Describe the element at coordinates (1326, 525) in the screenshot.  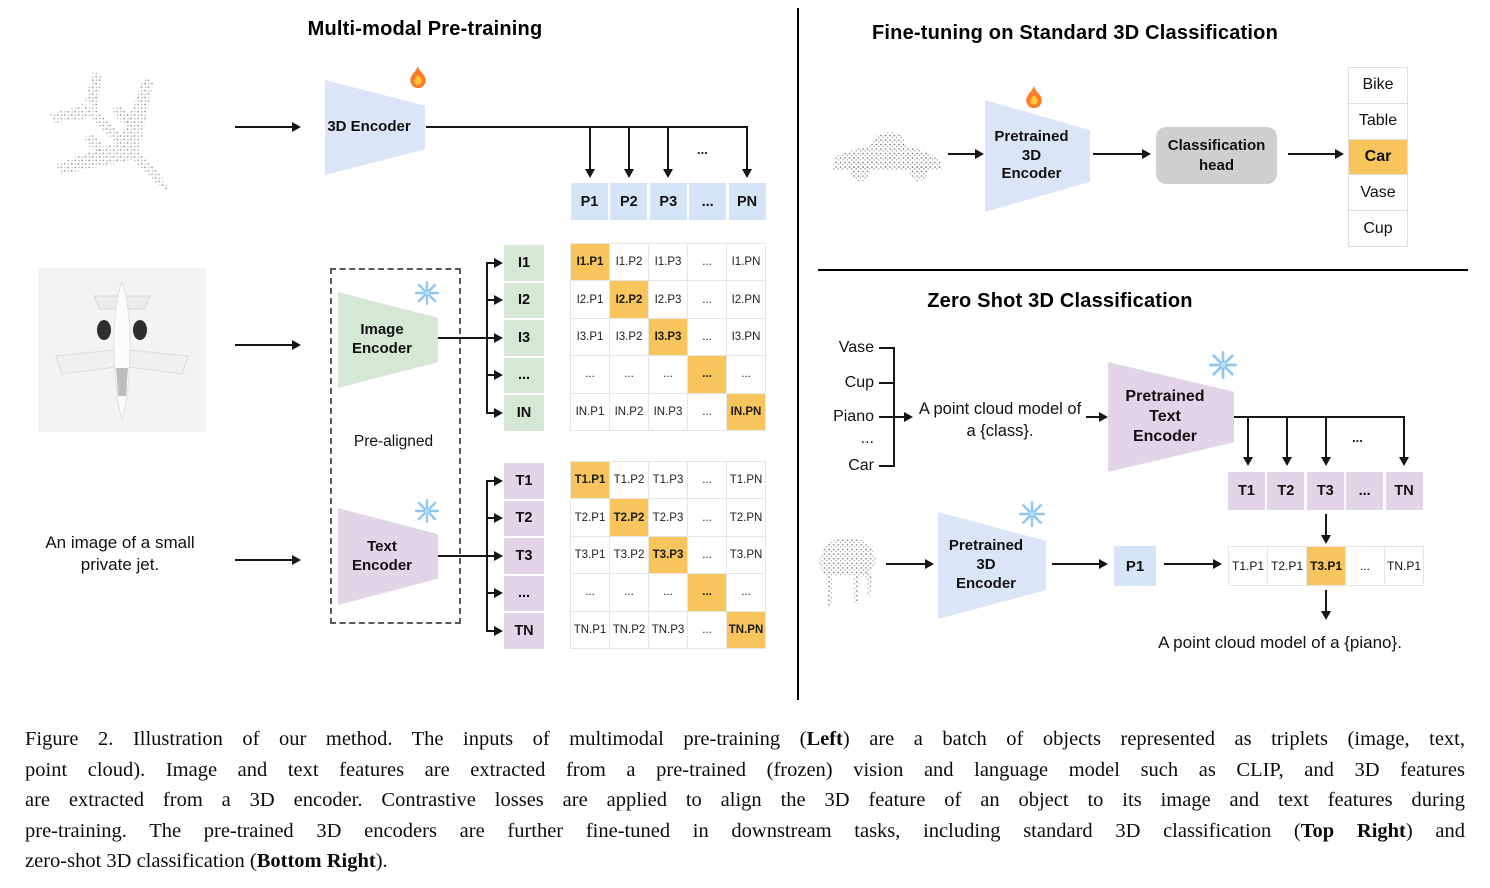
I see `arrow-trow-to-results` at that location.